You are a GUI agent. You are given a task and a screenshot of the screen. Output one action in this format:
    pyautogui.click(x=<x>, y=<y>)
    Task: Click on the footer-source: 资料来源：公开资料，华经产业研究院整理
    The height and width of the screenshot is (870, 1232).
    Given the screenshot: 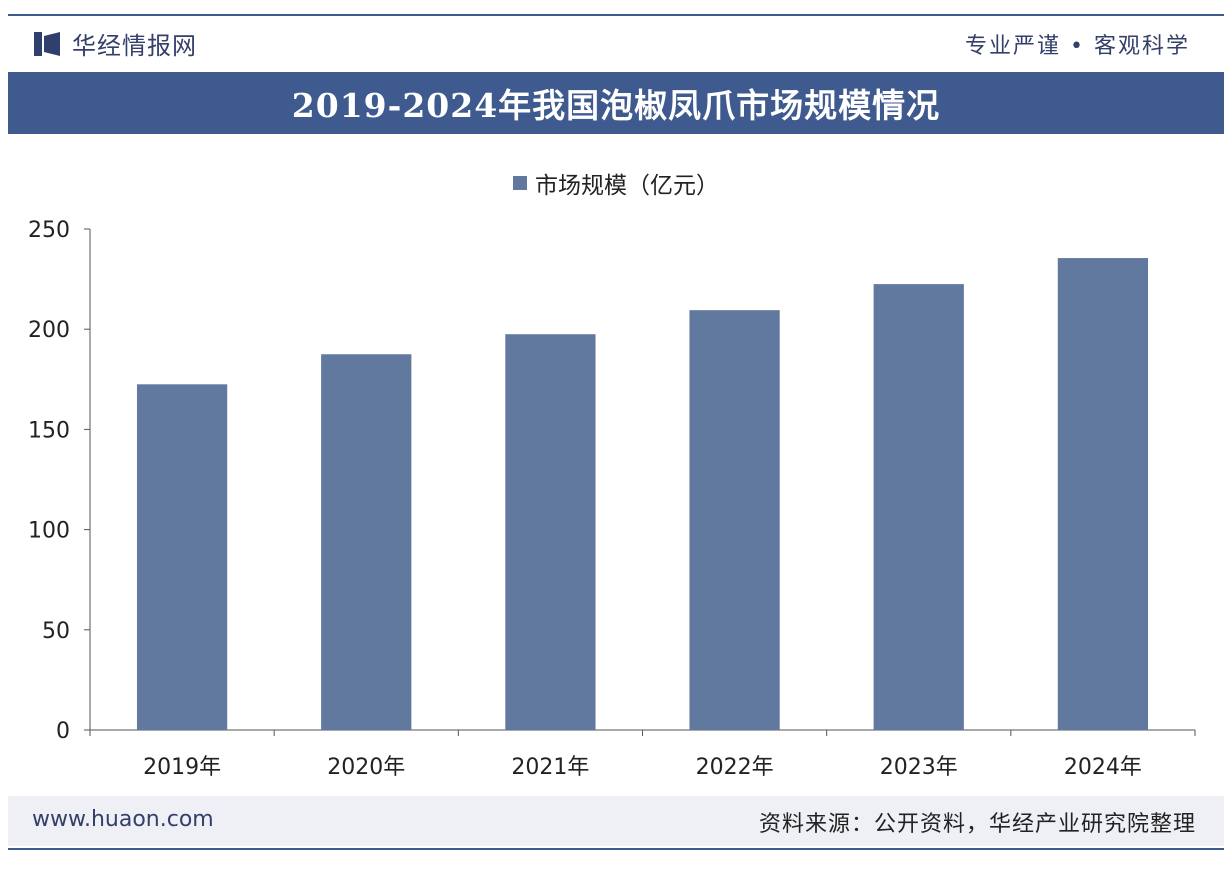 What is the action you would take?
    pyautogui.click(x=977, y=824)
    